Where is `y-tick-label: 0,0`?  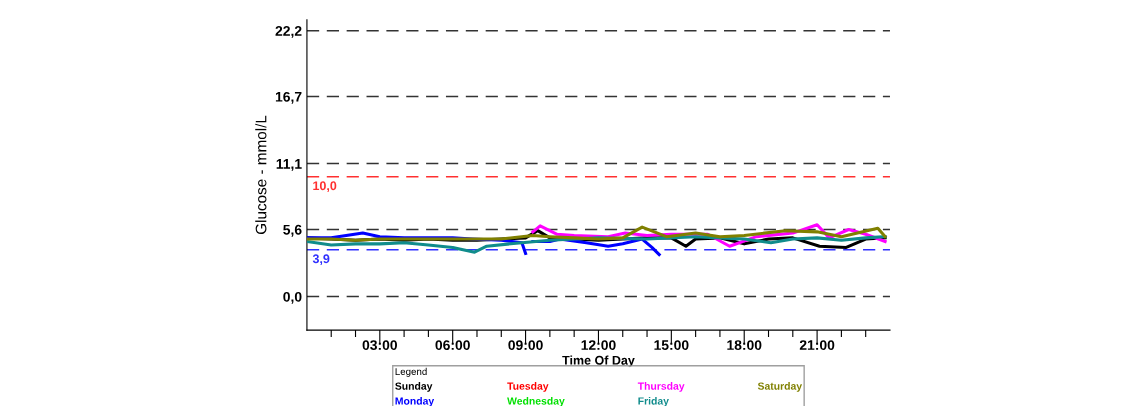 y-tick-label: 0,0 is located at coordinates (292, 297).